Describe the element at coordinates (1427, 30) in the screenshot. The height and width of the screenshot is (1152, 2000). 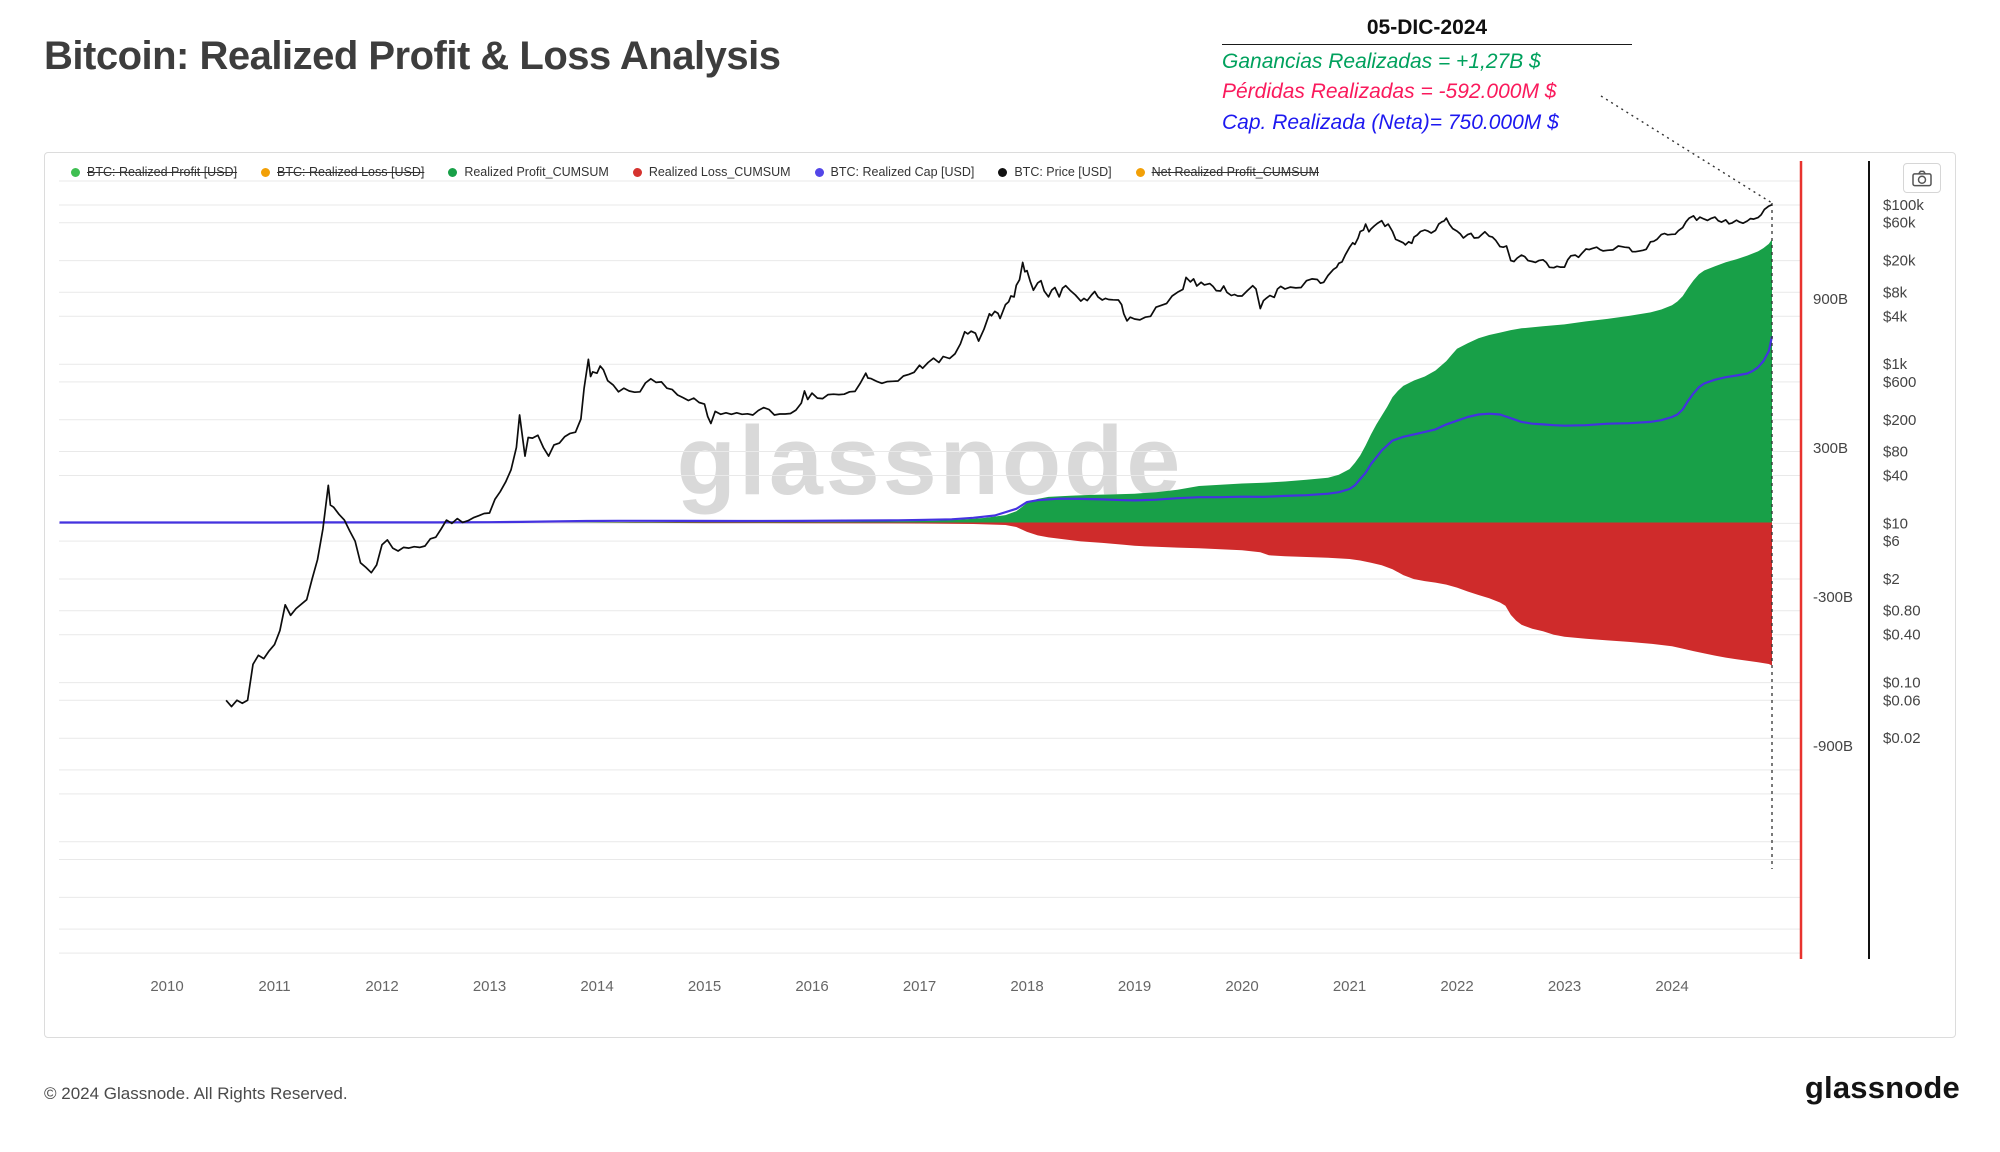
I see `annotation-date: 05-DIC-2024` at that location.